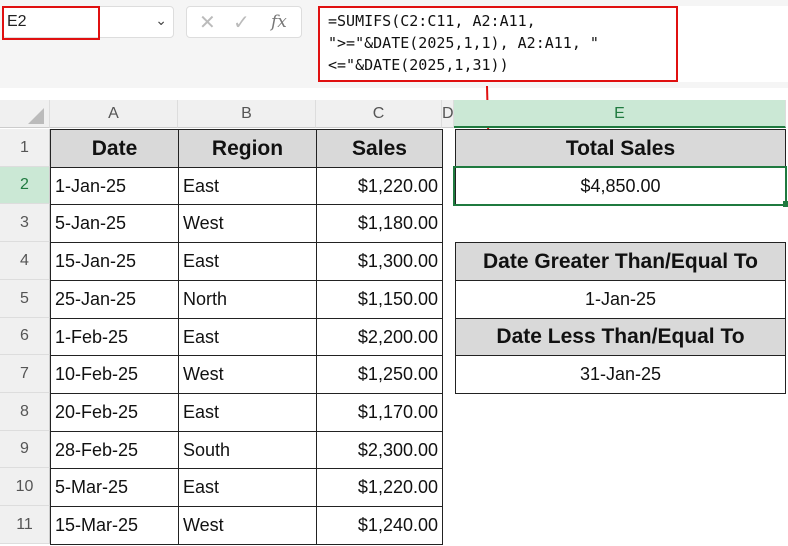 The height and width of the screenshot is (546, 788). What do you see at coordinates (247, 114) in the screenshot?
I see `column-header-B: B` at bounding box center [247, 114].